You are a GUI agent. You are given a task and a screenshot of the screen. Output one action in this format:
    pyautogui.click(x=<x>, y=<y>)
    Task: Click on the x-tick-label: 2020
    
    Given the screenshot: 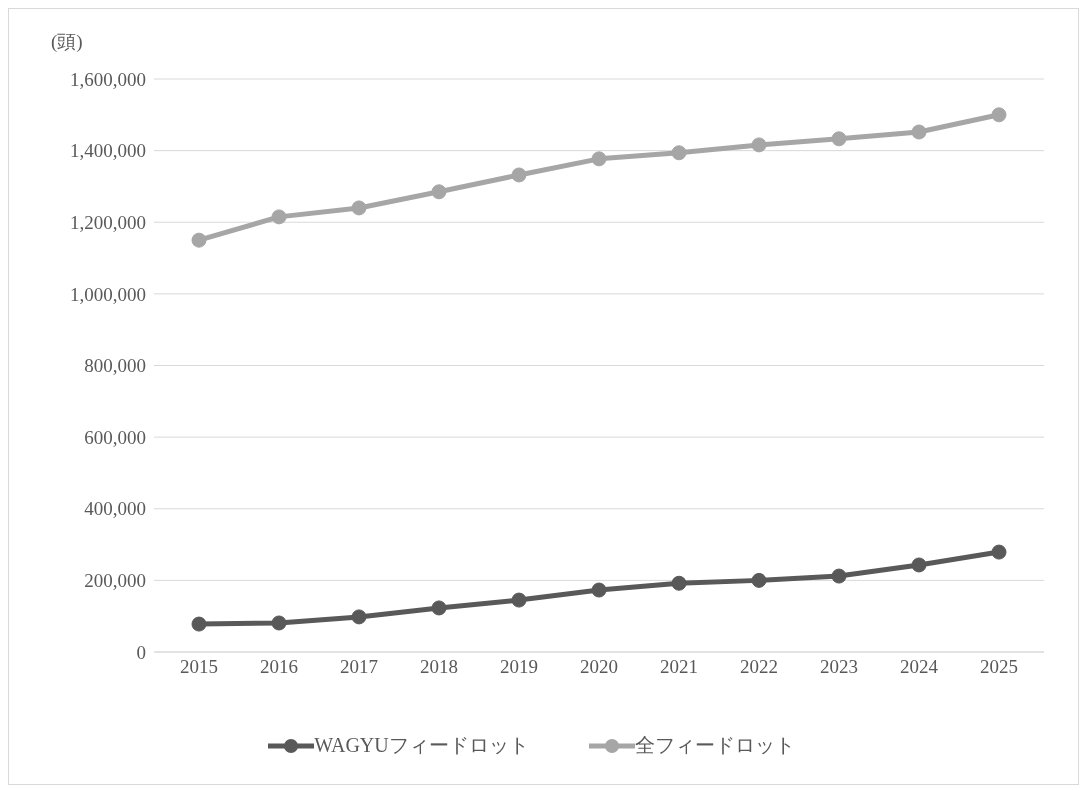 What is the action you would take?
    pyautogui.click(x=599, y=667)
    